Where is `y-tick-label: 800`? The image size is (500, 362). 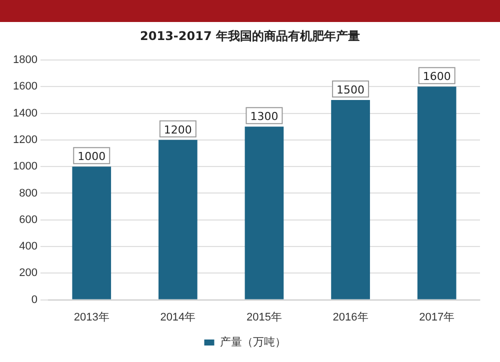 y-tick-label: 800 is located at coordinates (28, 193).